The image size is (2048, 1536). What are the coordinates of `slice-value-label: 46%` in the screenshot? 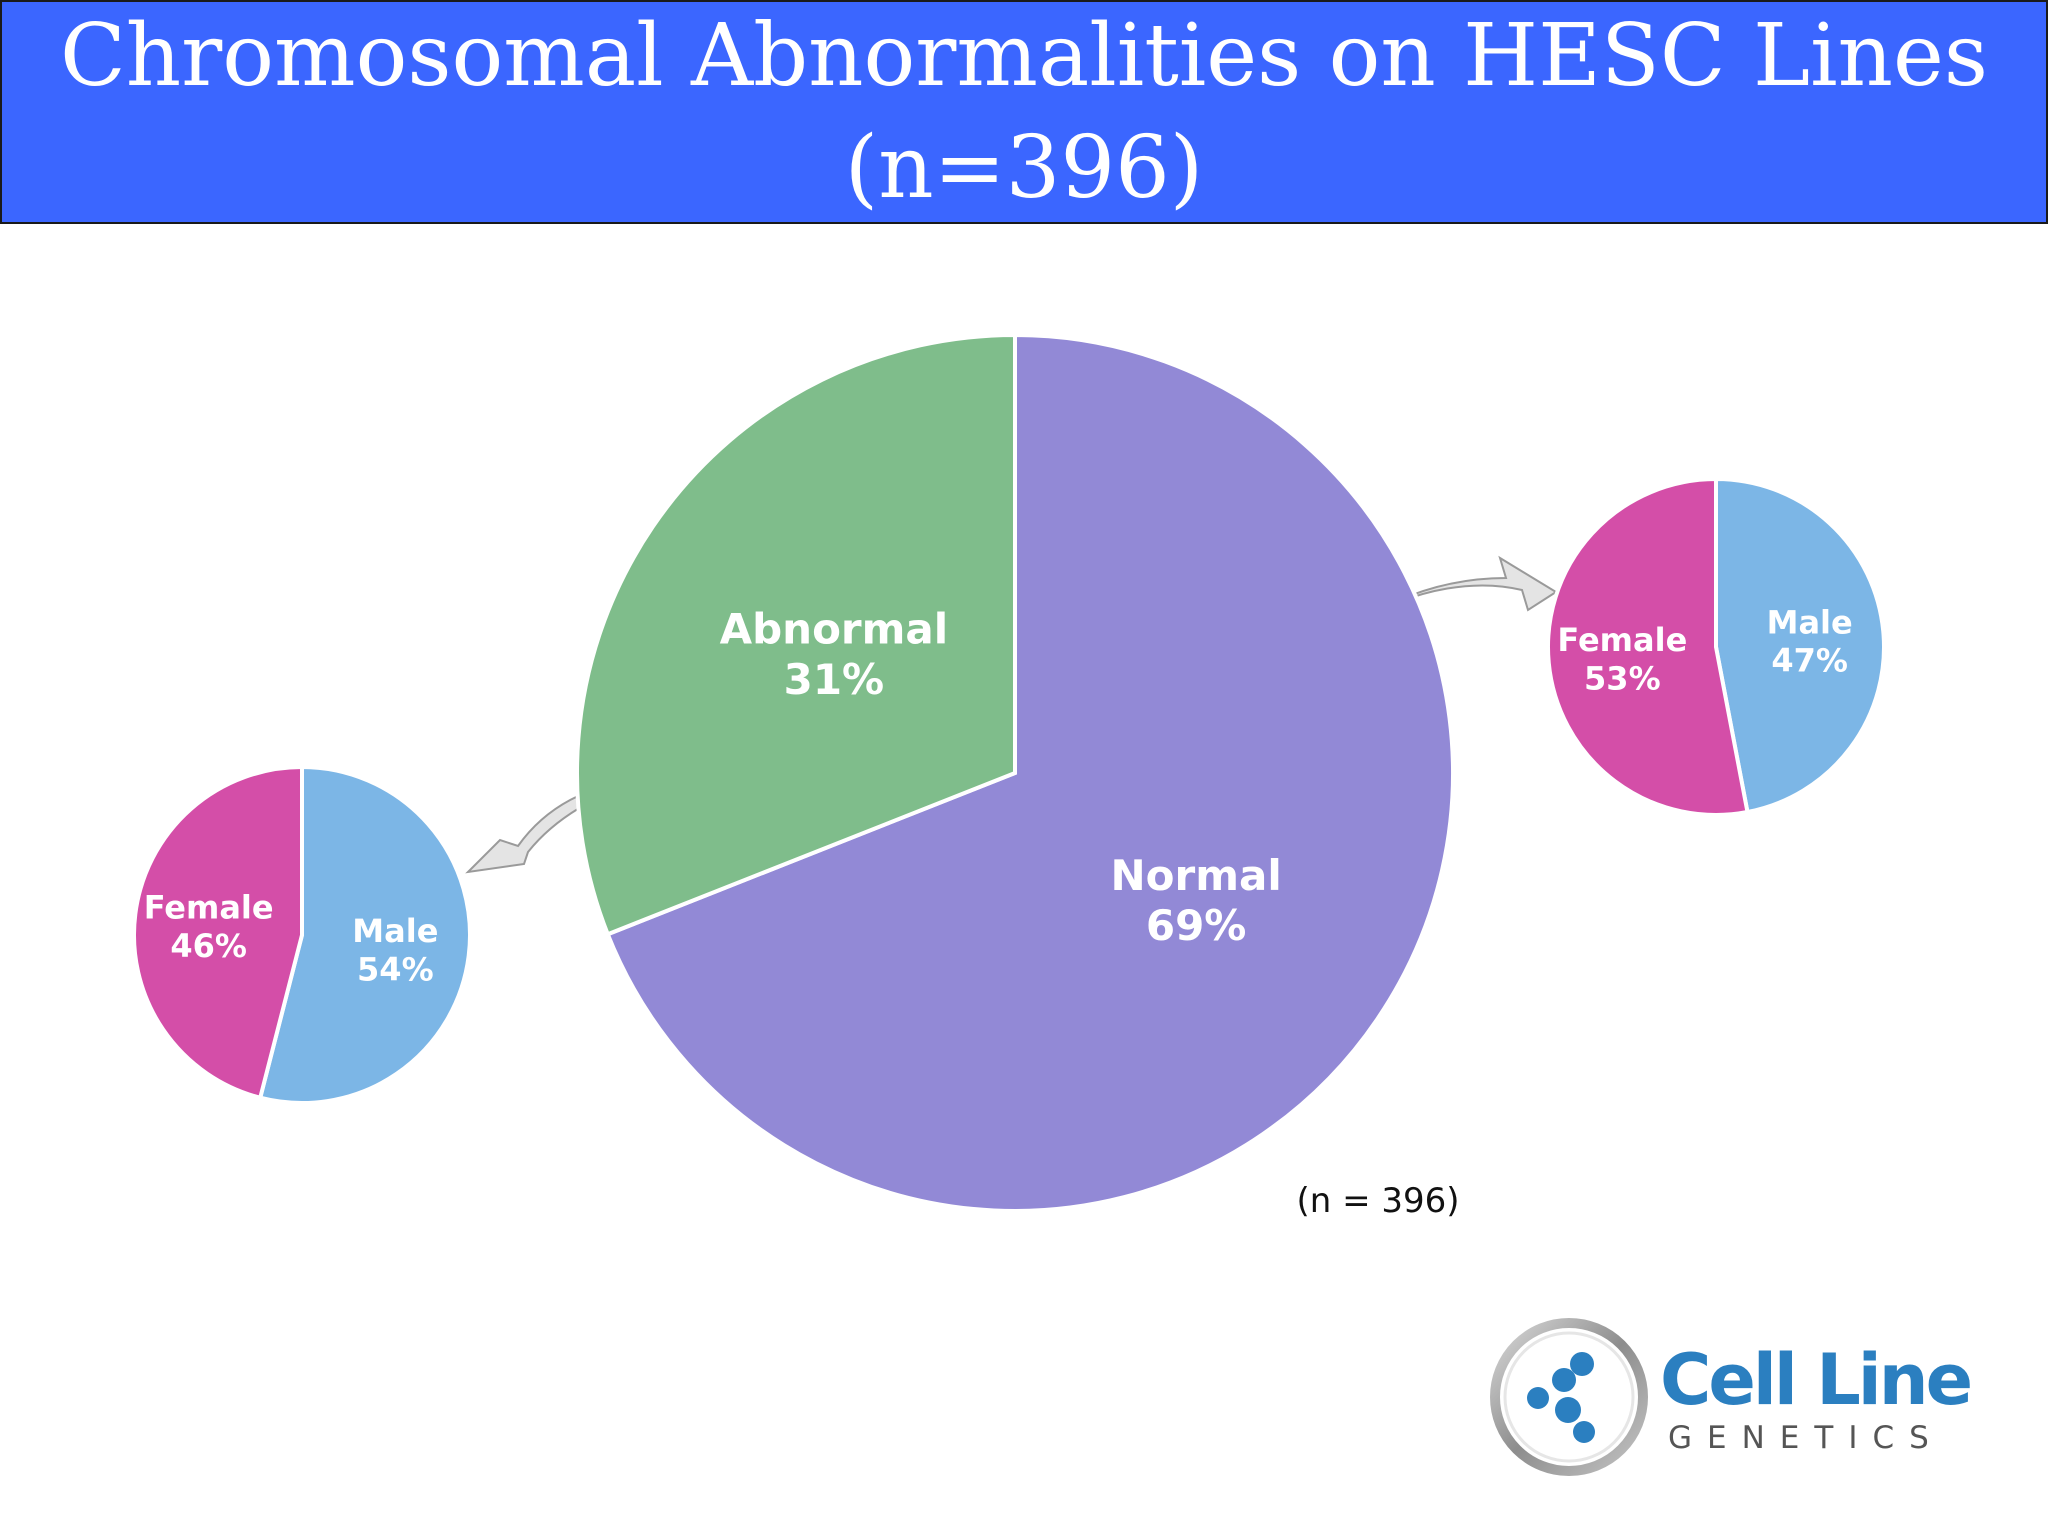 It's located at (208, 946).